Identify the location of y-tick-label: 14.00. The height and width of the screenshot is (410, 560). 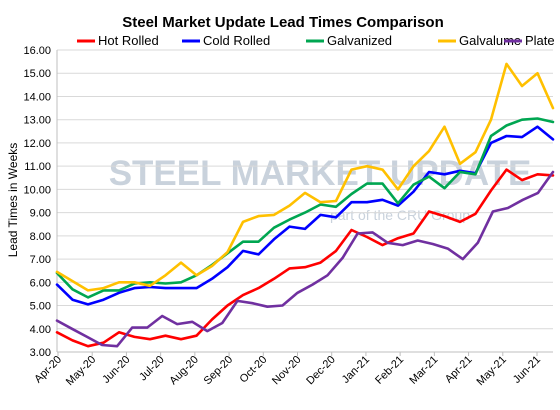
(37, 97).